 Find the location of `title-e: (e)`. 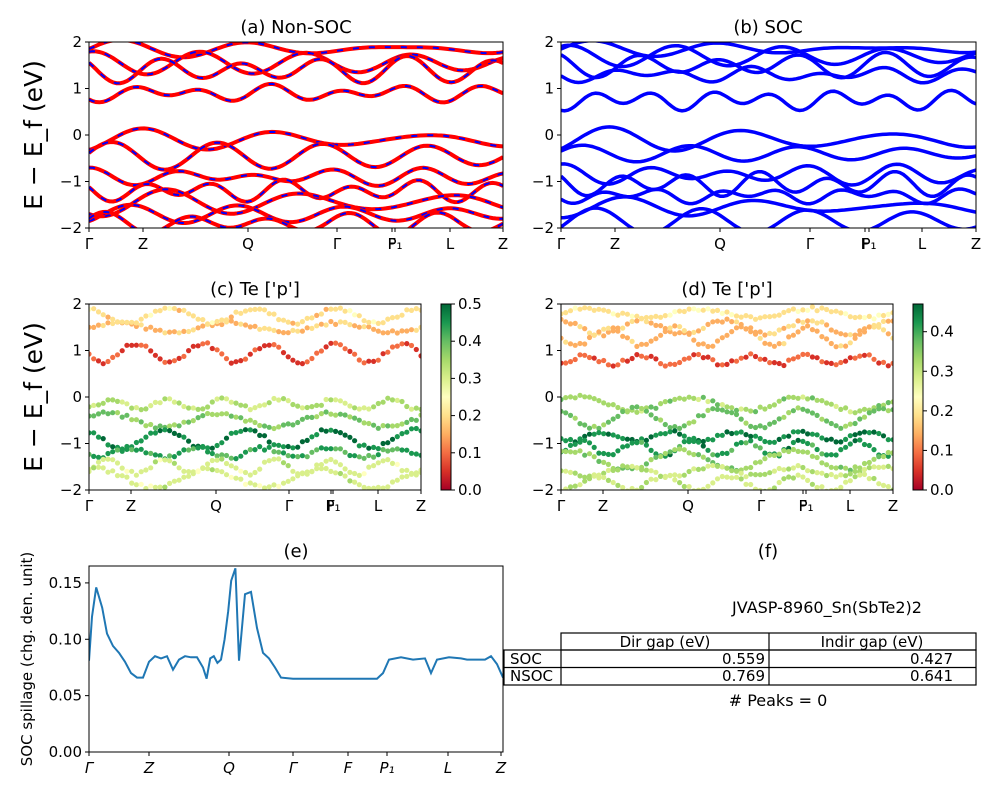

title-e: (e) is located at coordinates (295, 551).